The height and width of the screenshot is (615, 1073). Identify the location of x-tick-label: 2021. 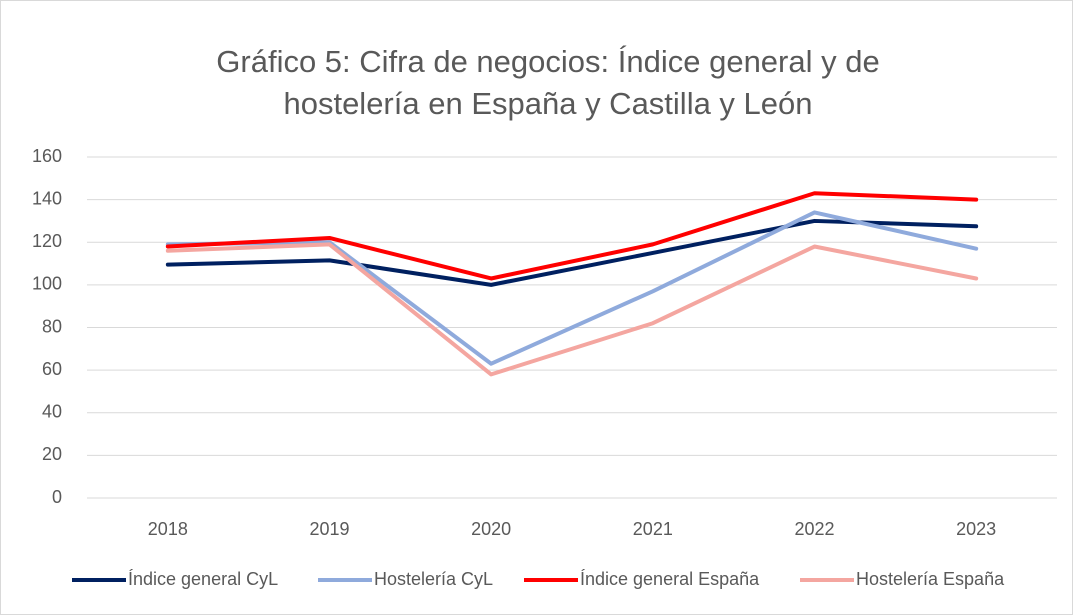
(653, 529).